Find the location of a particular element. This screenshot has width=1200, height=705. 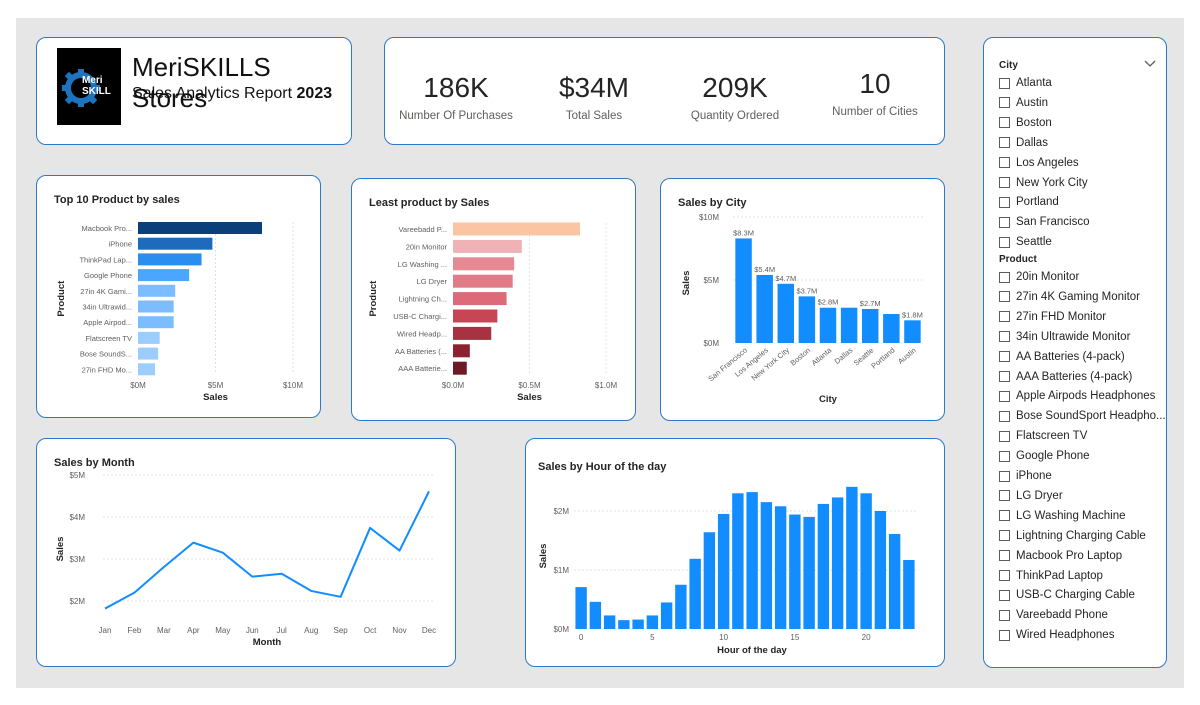

product-option: iPhone is located at coordinates (1025, 476).